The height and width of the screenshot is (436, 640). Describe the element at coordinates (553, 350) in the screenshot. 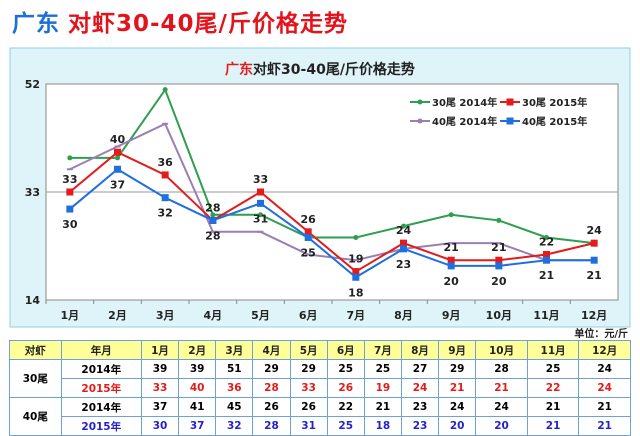

I see `header-cell: 11月` at that location.